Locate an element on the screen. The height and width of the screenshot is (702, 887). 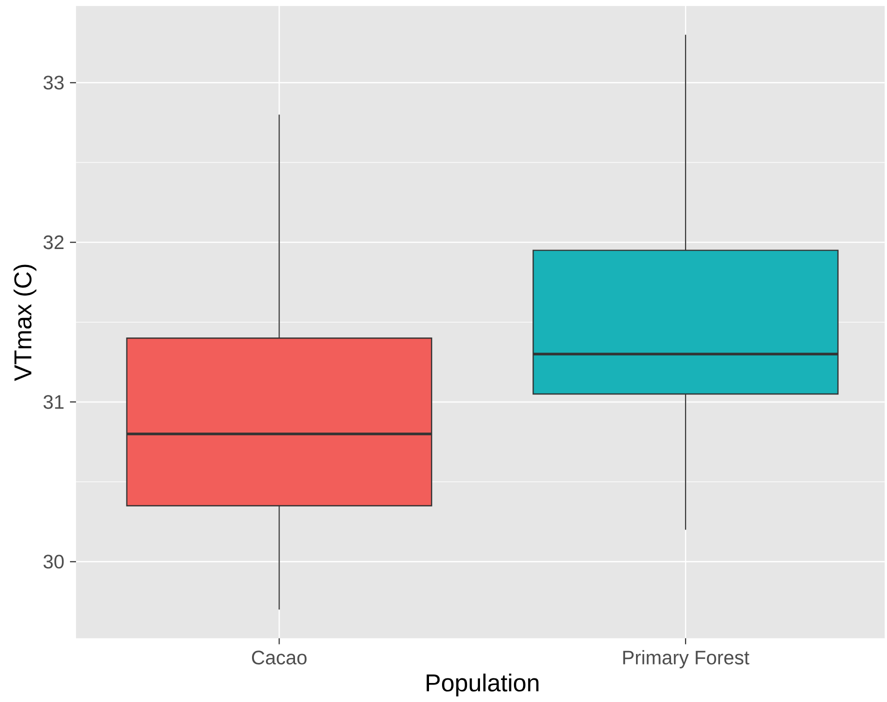
x-axis-title: Population is located at coordinates (482, 685).